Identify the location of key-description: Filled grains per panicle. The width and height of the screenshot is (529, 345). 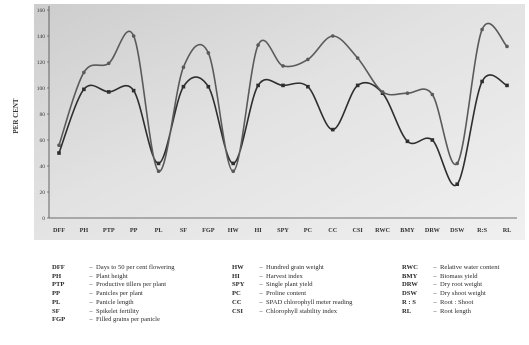
(128, 320).